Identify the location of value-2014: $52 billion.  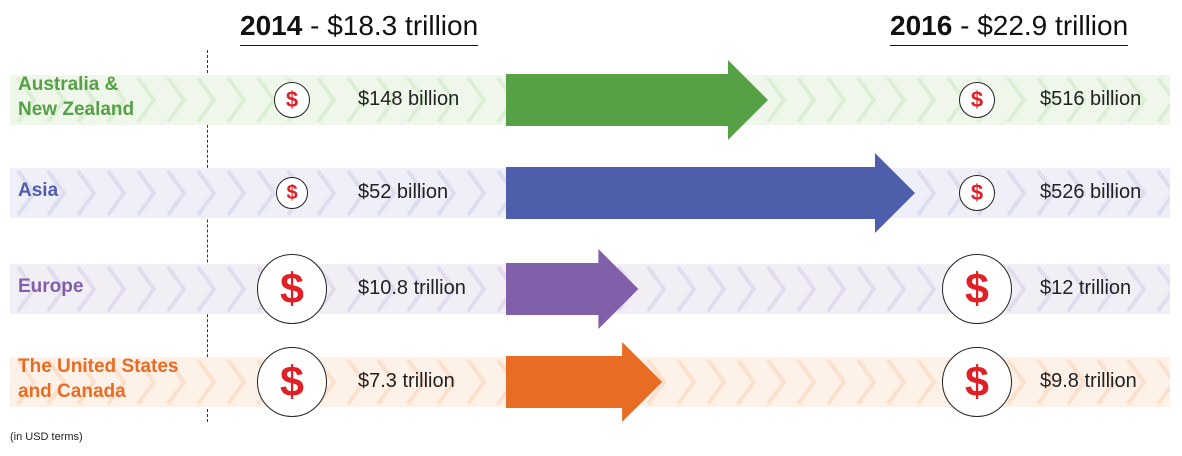
(403, 192).